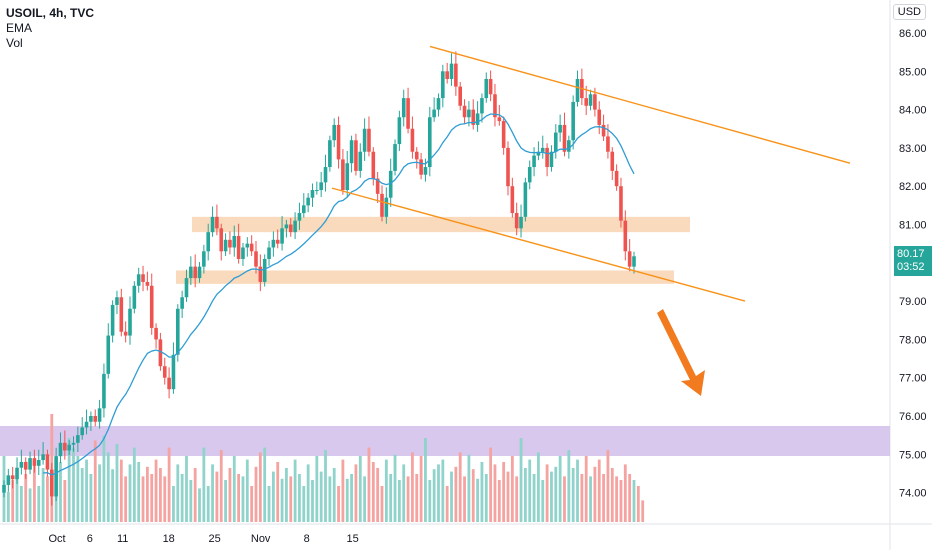 The height and width of the screenshot is (555, 932). What do you see at coordinates (913, 340) in the screenshot?
I see `y-tick-label: 78.00` at bounding box center [913, 340].